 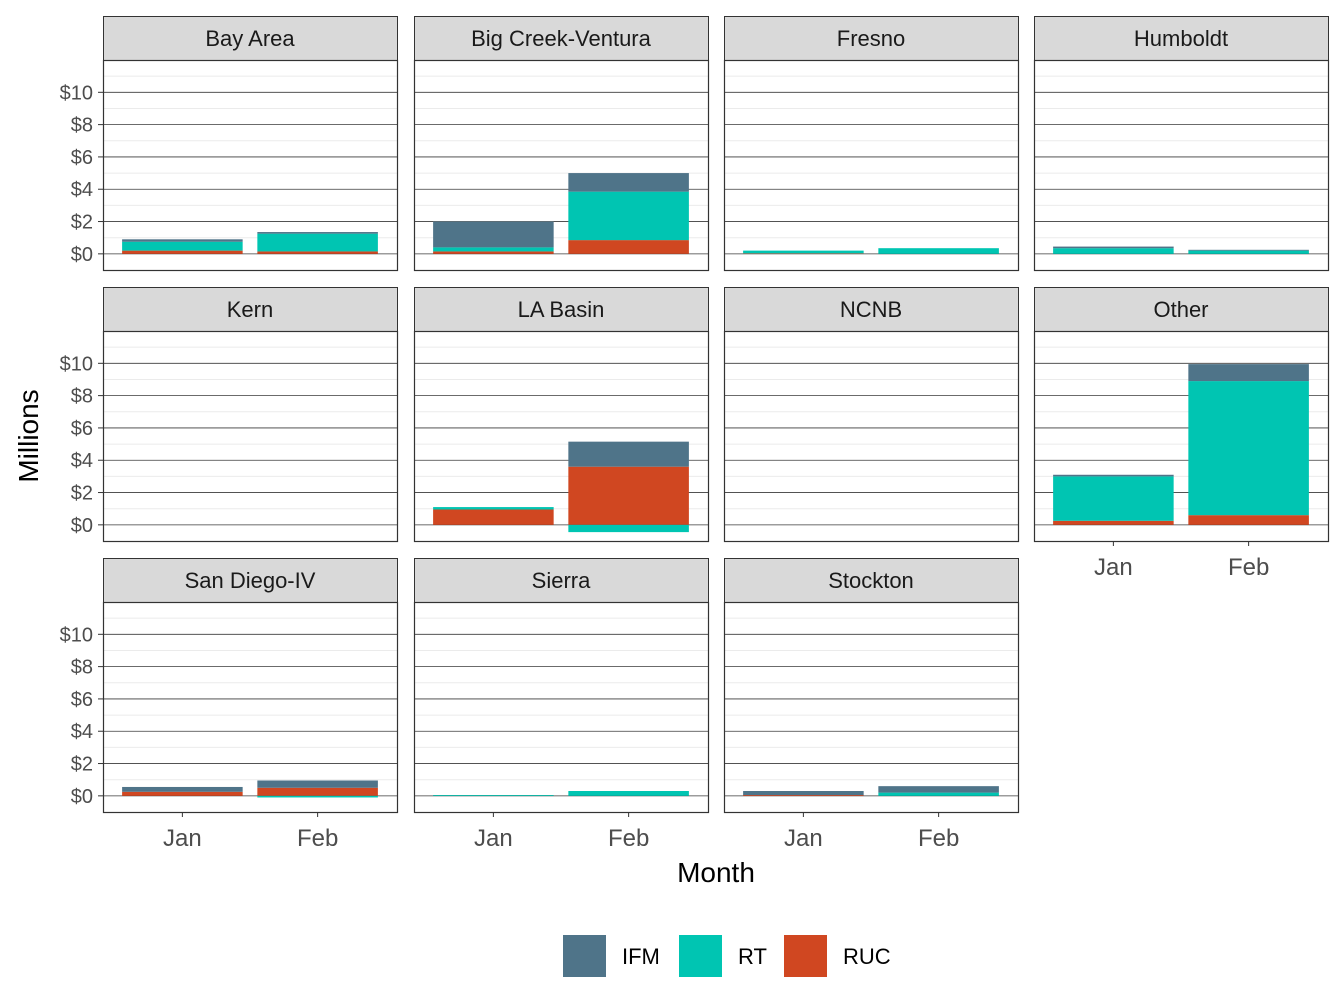 What do you see at coordinates (805, 956) in the screenshot?
I see `legend-key-ruc` at bounding box center [805, 956].